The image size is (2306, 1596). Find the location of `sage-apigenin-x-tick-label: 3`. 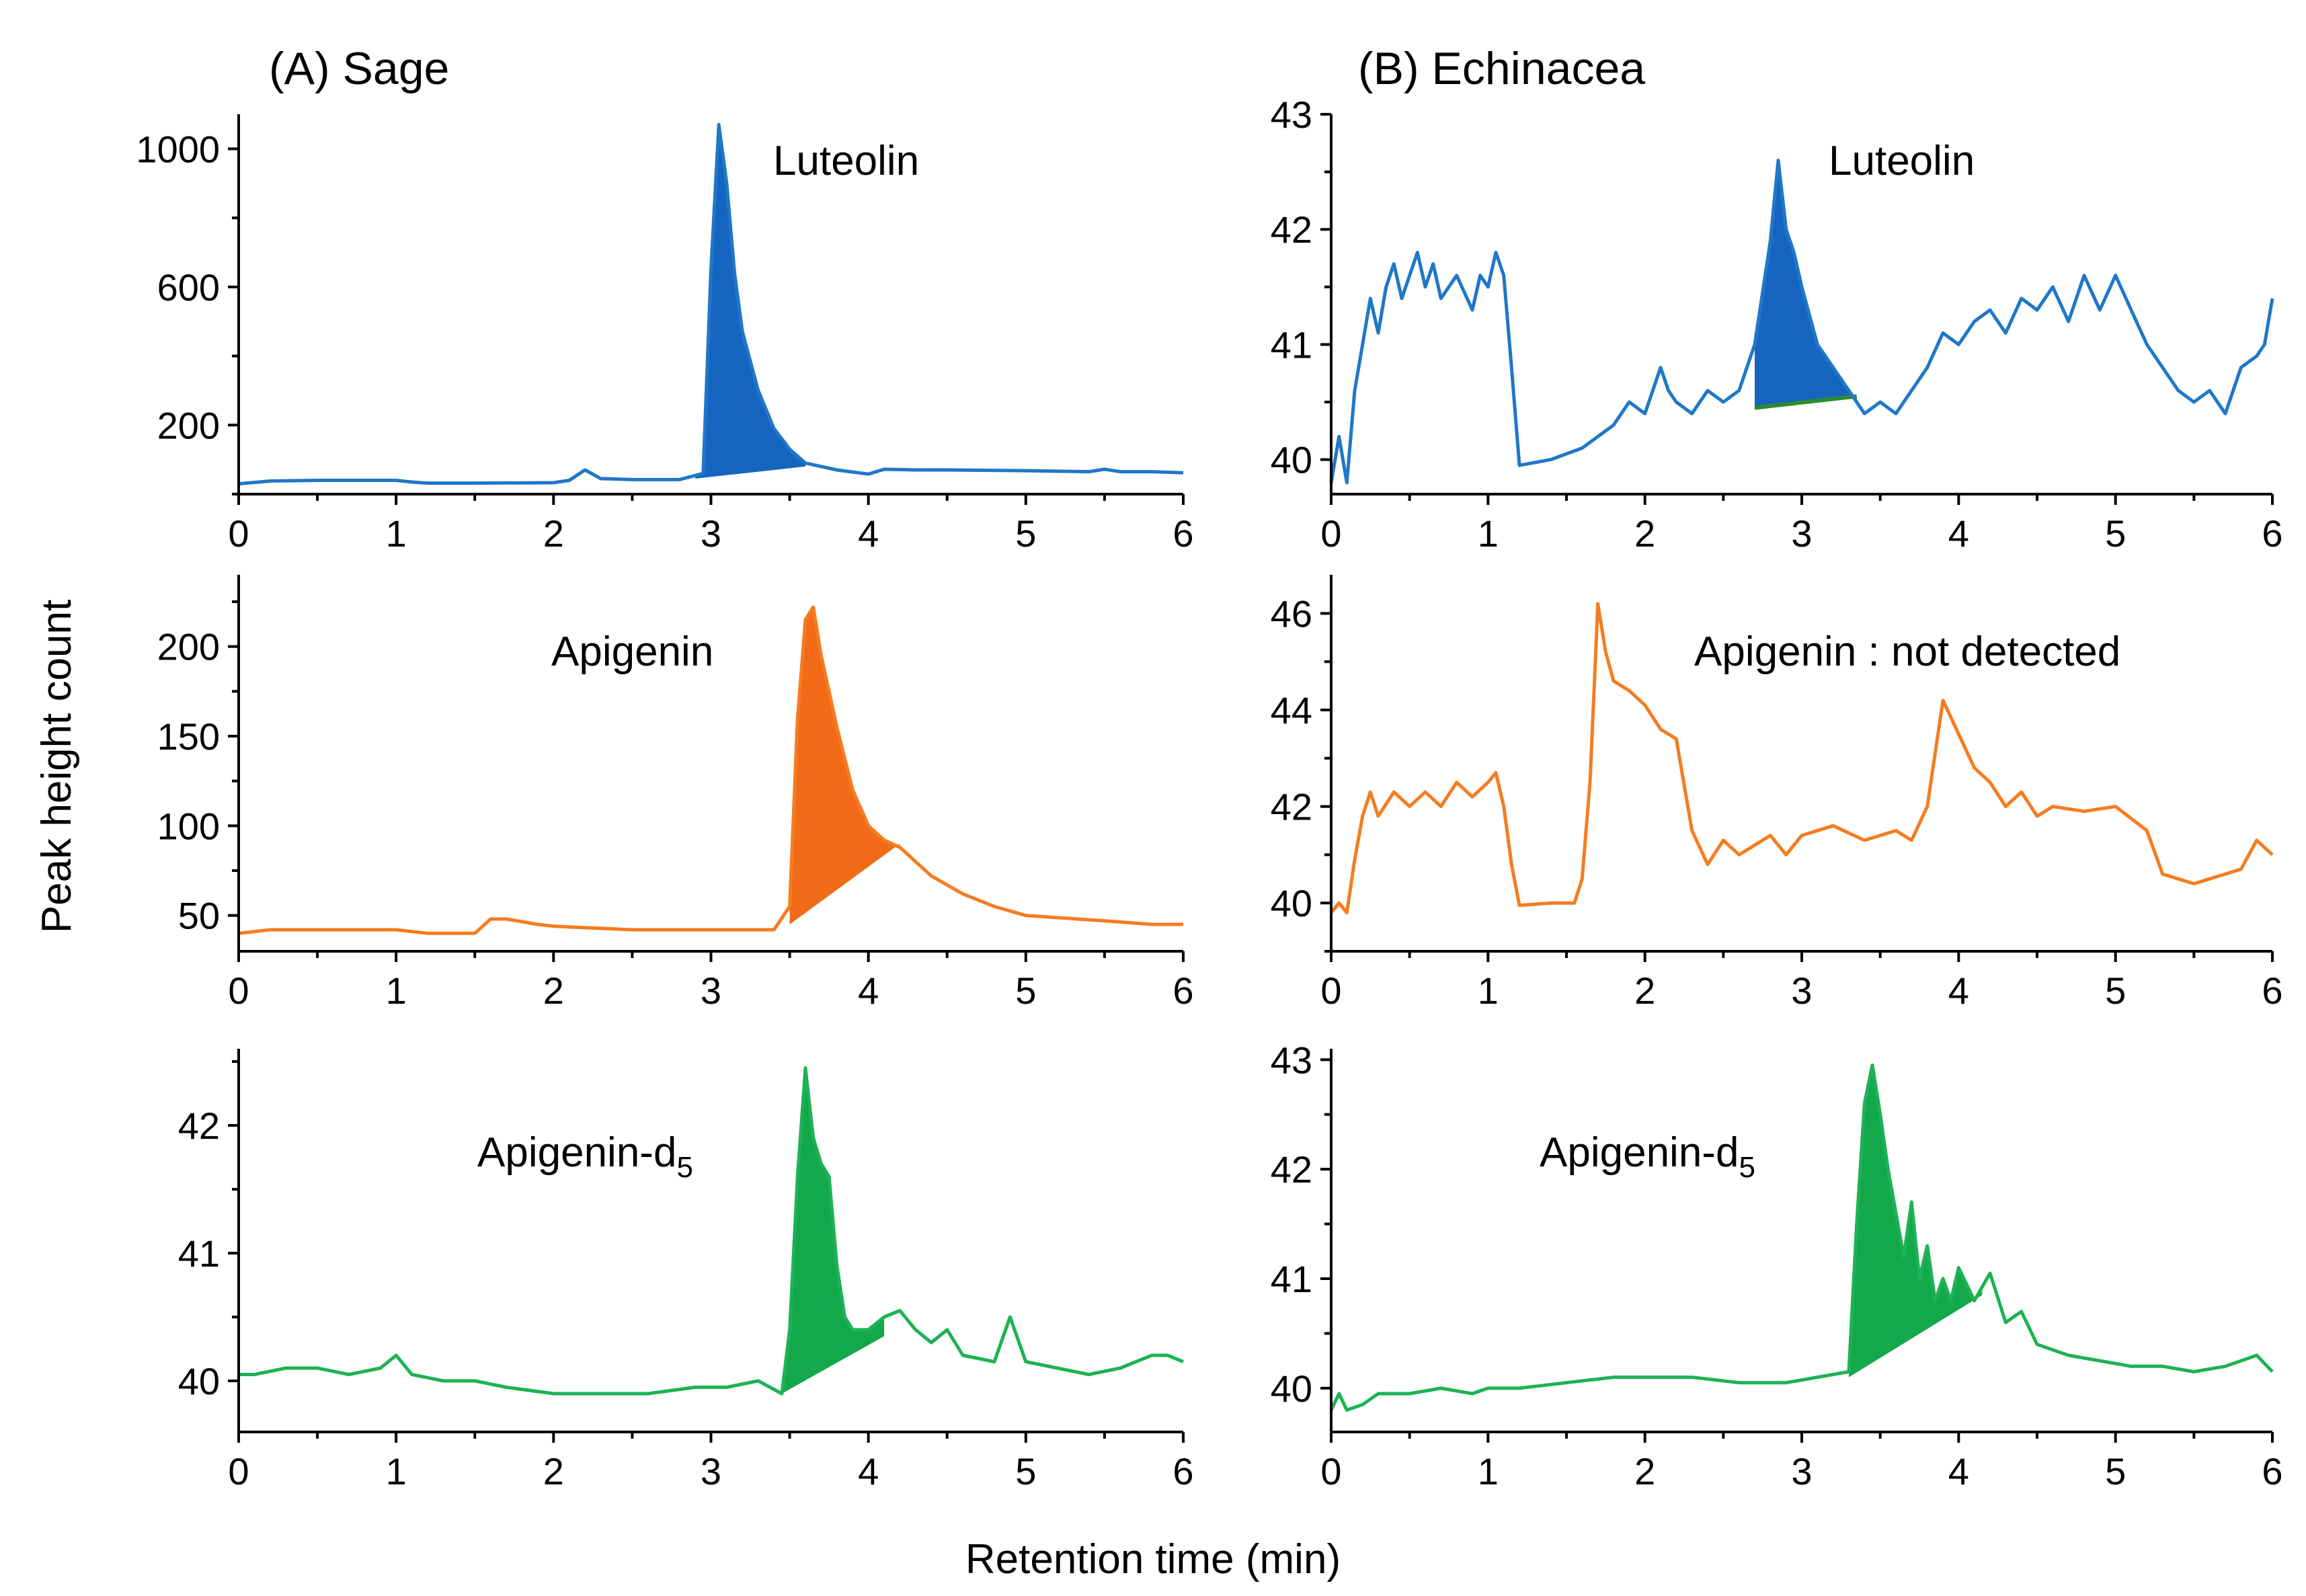

sage-apigenin-x-tick-label: 3 is located at coordinates (711, 991).